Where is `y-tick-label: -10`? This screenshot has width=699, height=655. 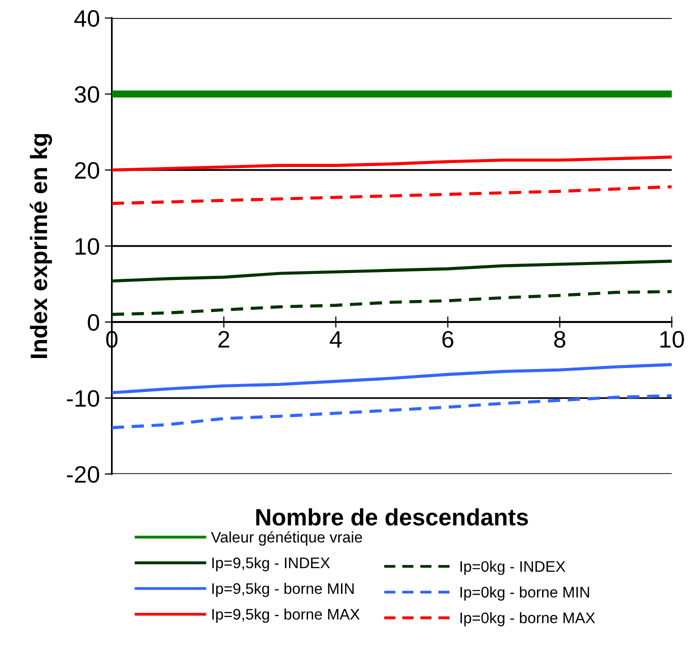
y-tick-label: -10 is located at coordinates (83, 398).